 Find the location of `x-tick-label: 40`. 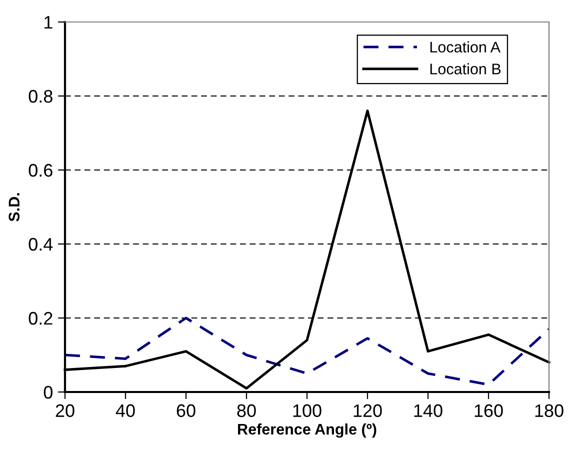

x-tick-label: 40 is located at coordinates (125, 411).